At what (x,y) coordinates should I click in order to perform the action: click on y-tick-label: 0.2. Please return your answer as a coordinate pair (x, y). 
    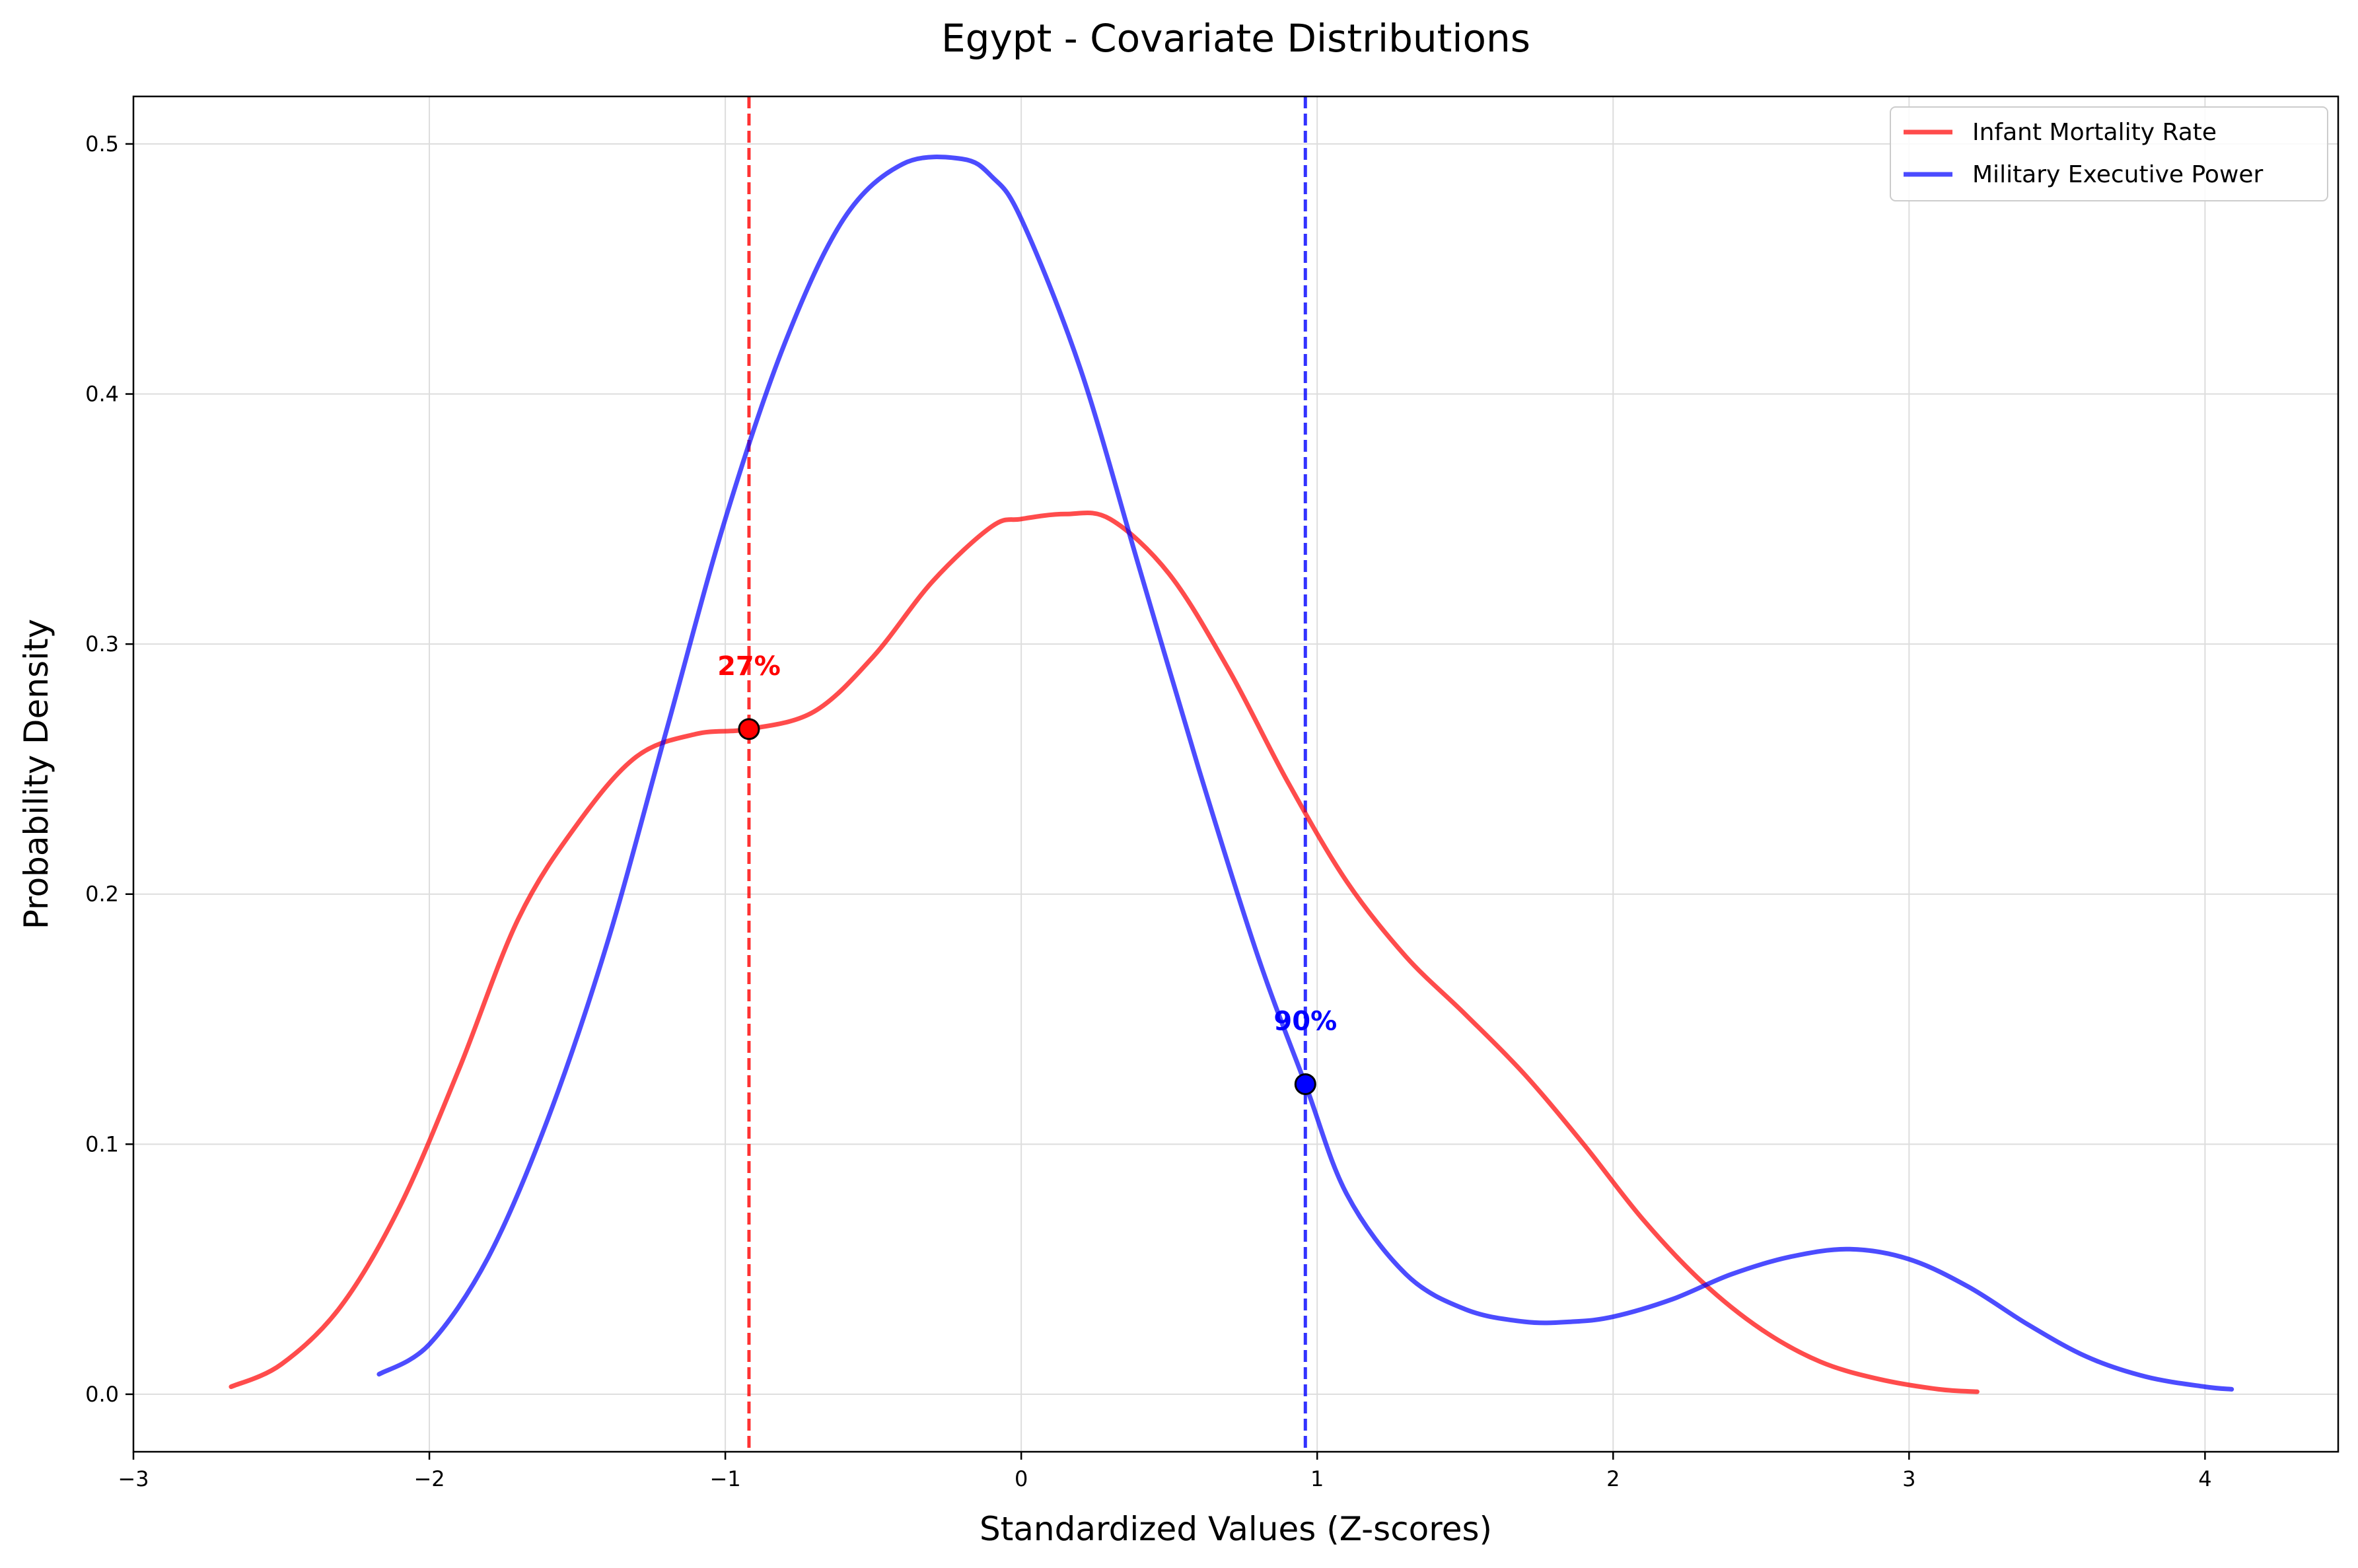
    Looking at the image, I should click on (102, 894).